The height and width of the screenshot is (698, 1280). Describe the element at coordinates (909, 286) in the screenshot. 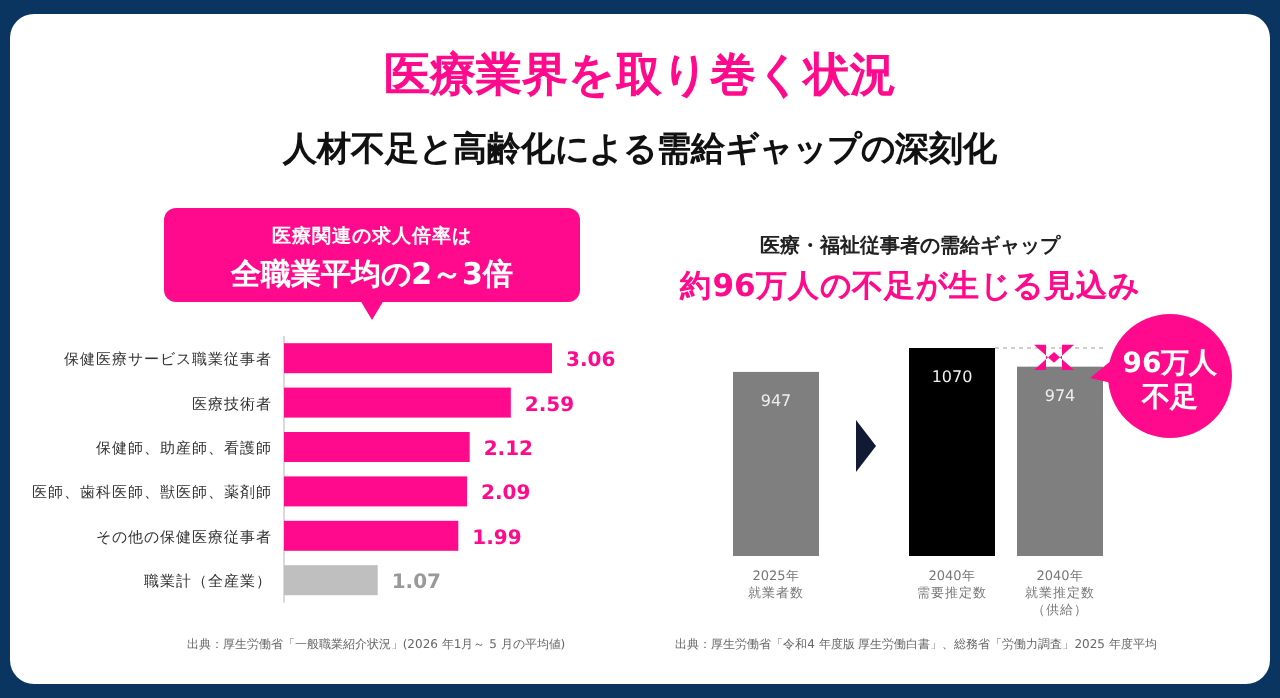

I see `chart-subtitle: 約96万人の不足が生じる見込み` at that location.